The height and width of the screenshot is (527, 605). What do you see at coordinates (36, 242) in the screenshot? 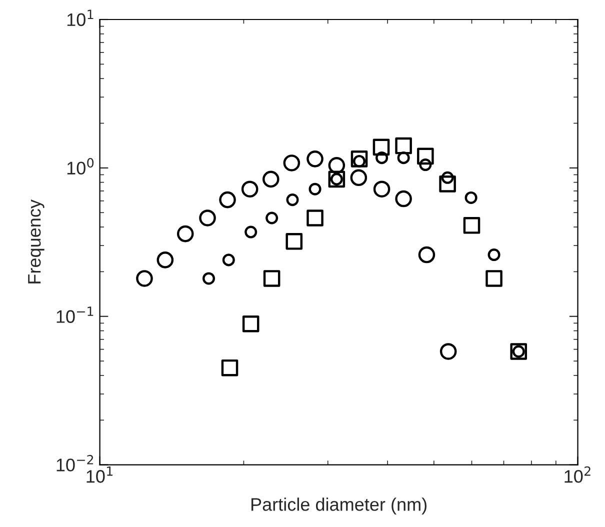
I see `y-axis-title: Frequency` at bounding box center [36, 242].